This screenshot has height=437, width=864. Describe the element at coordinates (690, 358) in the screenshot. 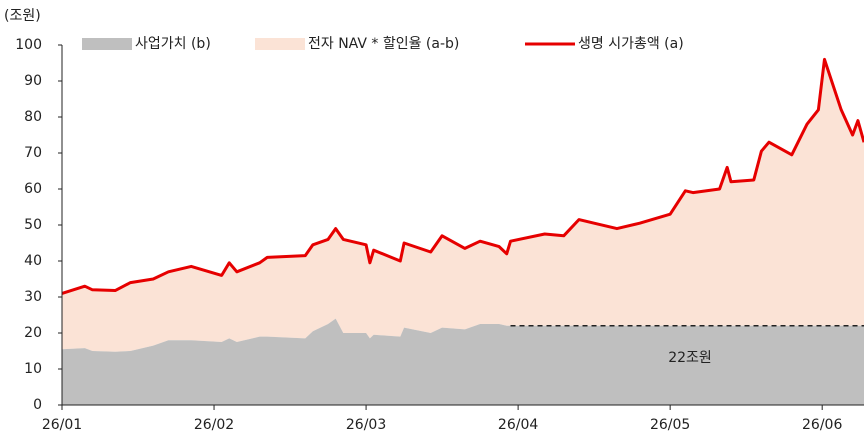

I see `reference-label: 22조원` at that location.